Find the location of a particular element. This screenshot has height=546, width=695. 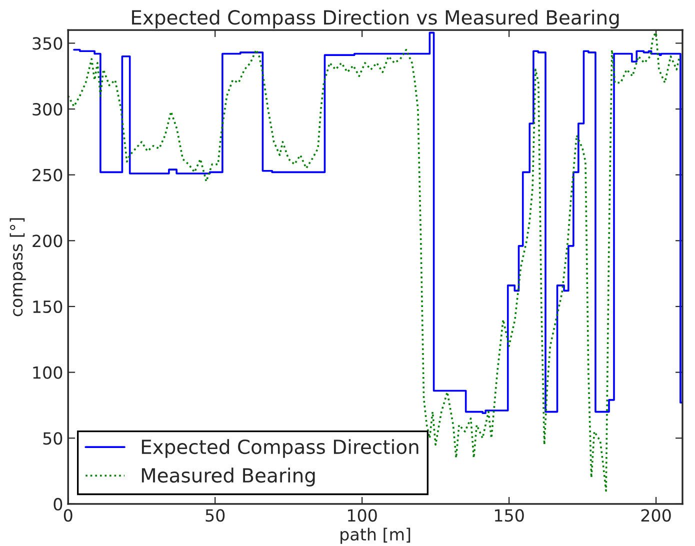

y-tick-label: 0 is located at coordinates (58, 504).